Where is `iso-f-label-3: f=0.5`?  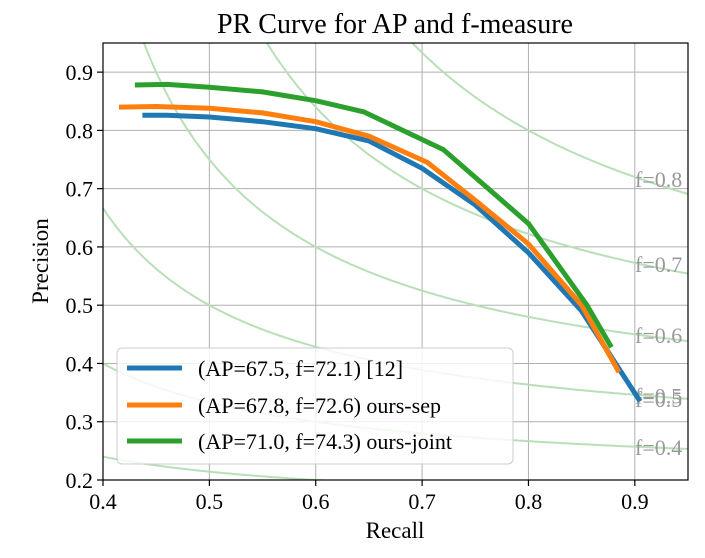
iso-f-label-3: f=0.5 is located at coordinates (658, 395).